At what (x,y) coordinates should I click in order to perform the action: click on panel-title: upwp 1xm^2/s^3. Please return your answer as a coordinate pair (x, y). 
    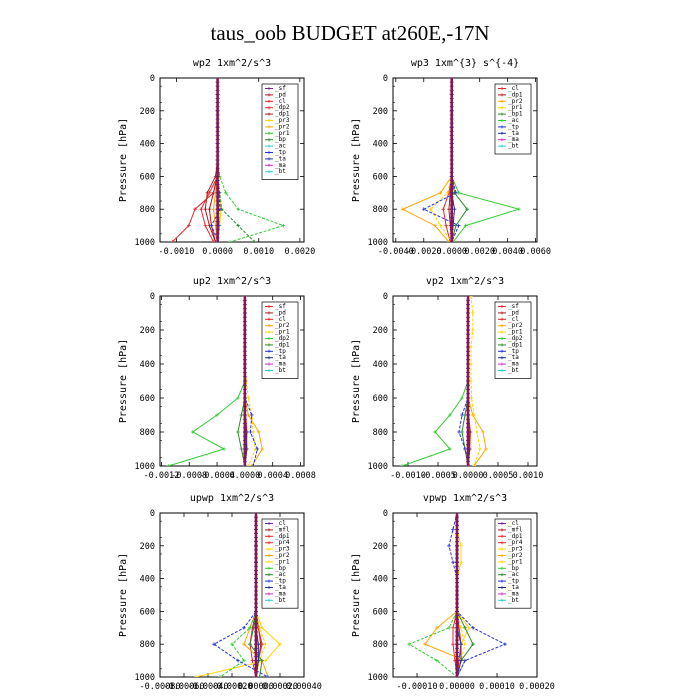
    Looking at the image, I should click on (232, 498).